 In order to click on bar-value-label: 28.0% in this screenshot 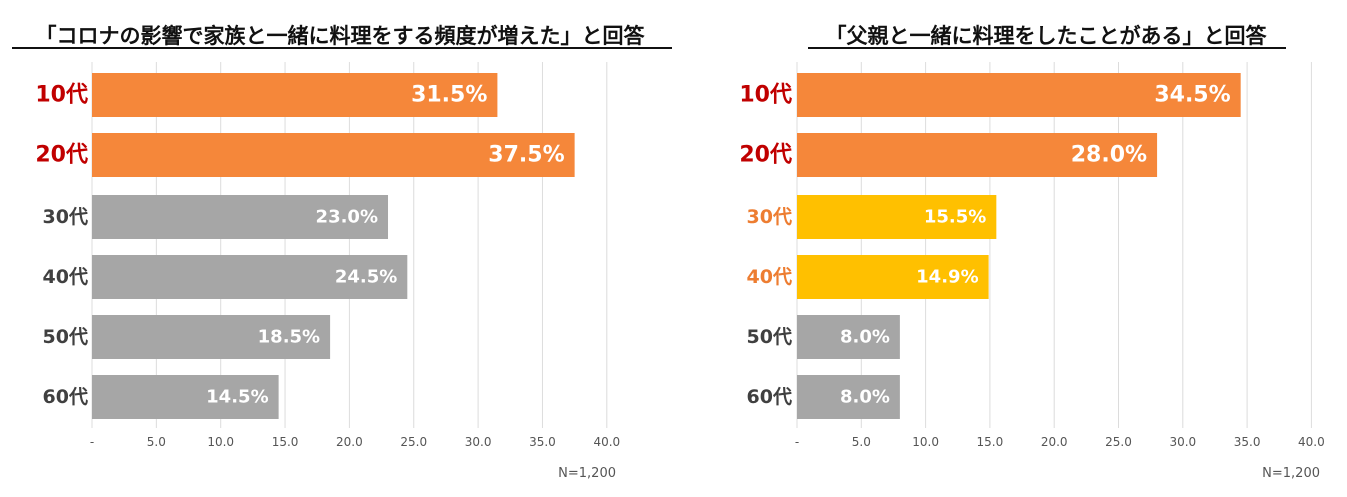, I will do `click(1109, 155)`.